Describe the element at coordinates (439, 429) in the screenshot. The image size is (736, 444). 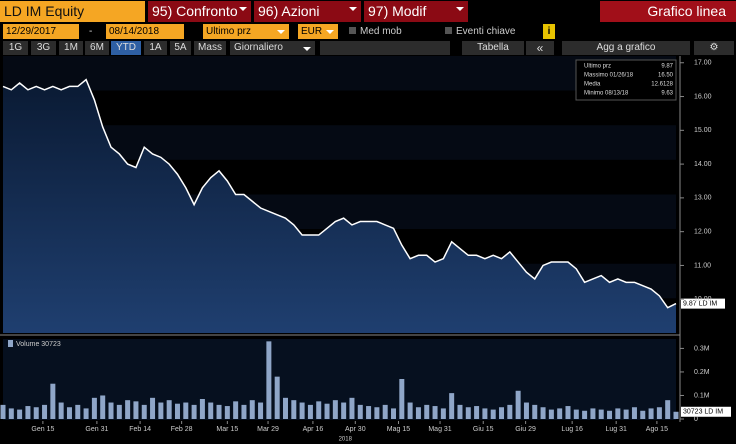
I see `x-tick-label: Mag 31` at that location.